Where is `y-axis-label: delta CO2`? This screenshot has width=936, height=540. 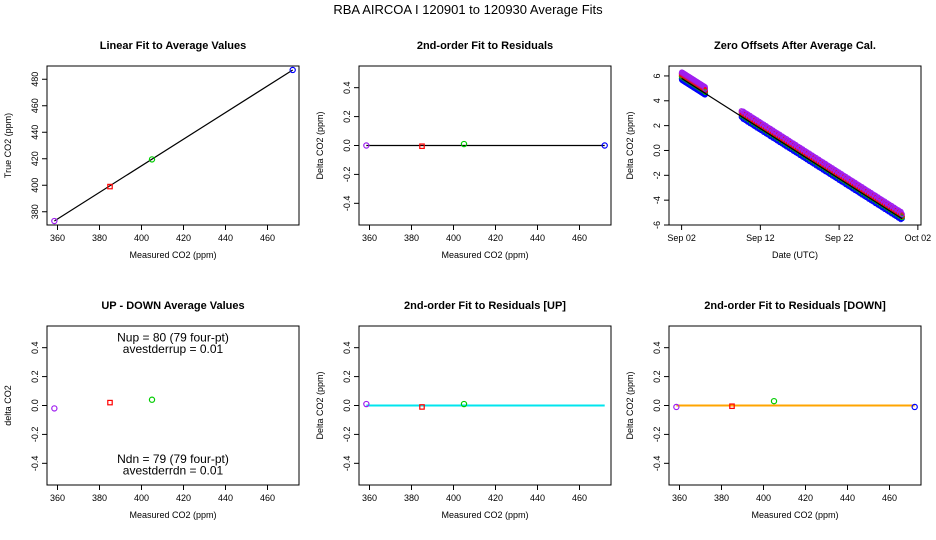 y-axis-label: delta CO2 is located at coordinates (8, 405).